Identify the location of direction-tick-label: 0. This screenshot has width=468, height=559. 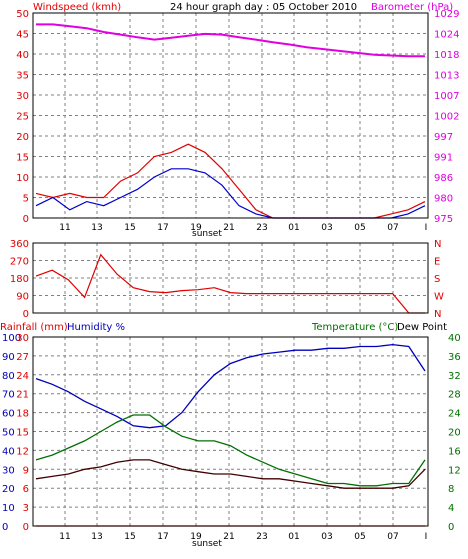
(26, 314).